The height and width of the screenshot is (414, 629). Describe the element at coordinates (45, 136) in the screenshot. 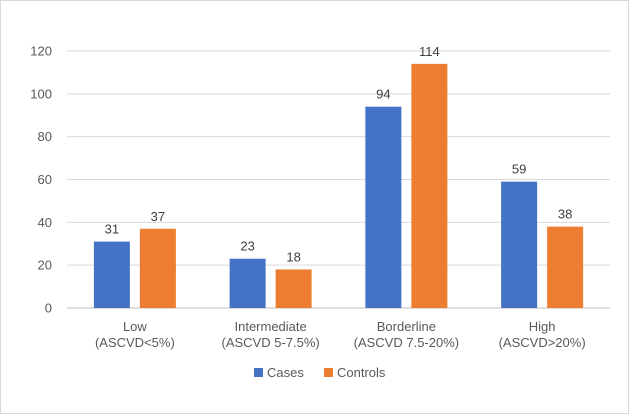

I see `y-tick-label: 80` at that location.